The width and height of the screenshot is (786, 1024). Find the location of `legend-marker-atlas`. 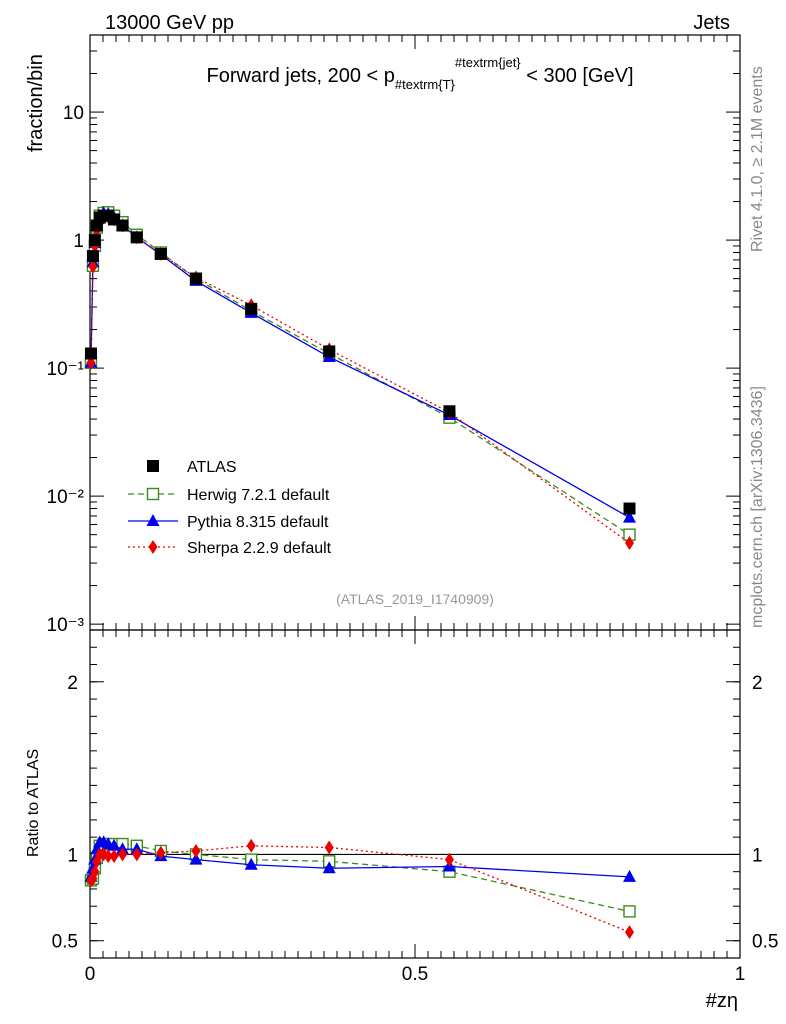

legend-marker-atlas is located at coordinates (153, 466).